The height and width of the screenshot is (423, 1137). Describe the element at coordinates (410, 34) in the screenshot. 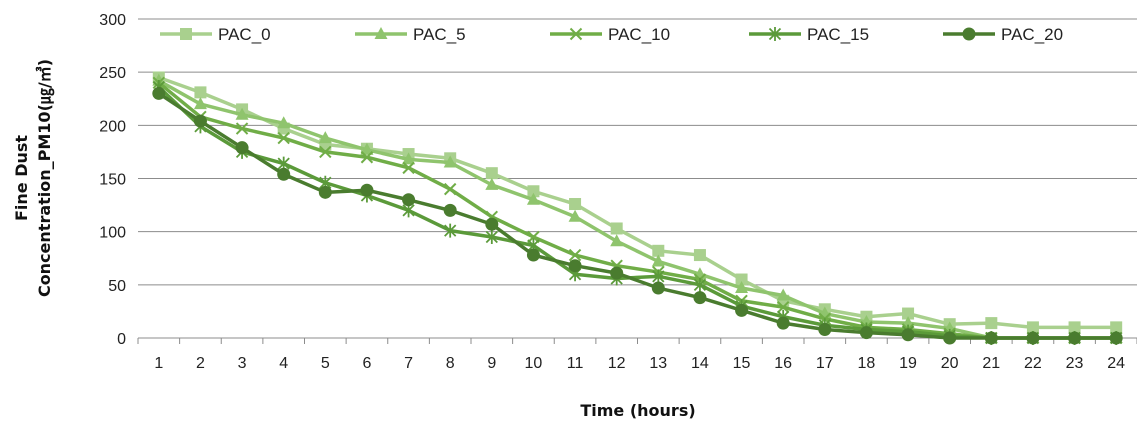

I see `legend-item: PAC_5` at that location.